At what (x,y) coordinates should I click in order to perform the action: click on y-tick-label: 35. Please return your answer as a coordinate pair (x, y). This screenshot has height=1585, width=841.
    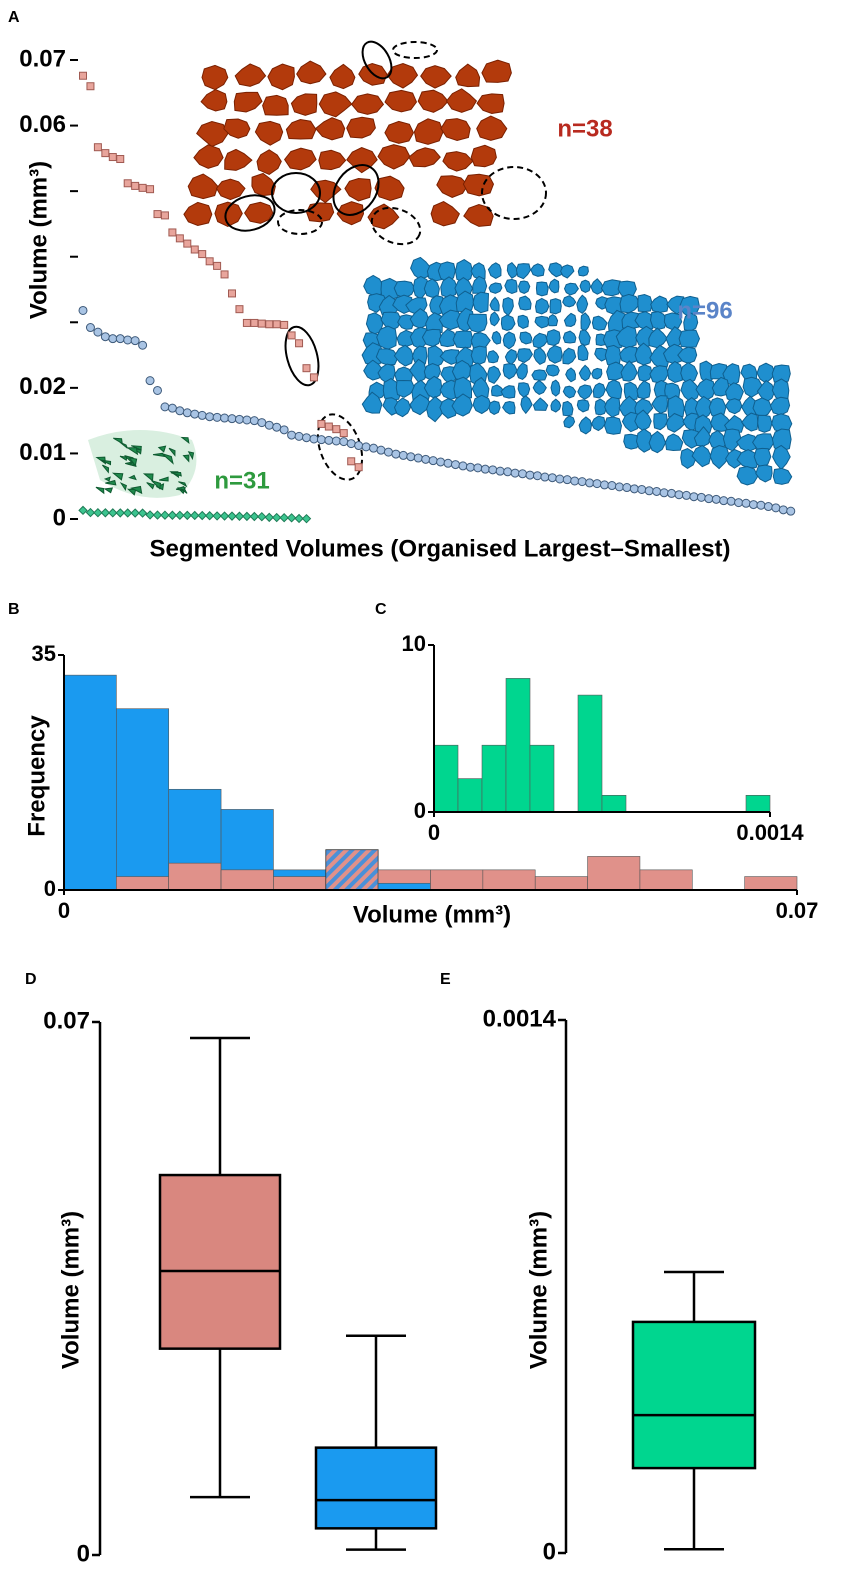
    Looking at the image, I should click on (44, 653).